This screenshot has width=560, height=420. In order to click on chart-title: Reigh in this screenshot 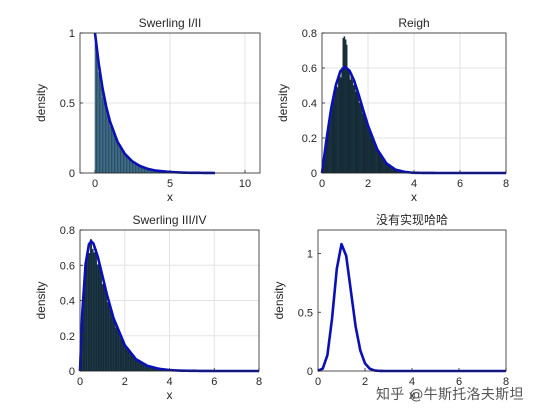, I will do `click(413, 23)`.